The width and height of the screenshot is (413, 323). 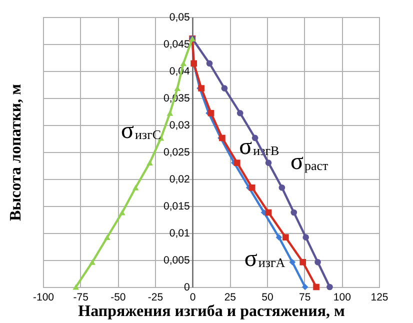 What do you see at coordinates (230, 298) in the screenshot?
I see `x-tick-label: 25` at bounding box center [230, 298].